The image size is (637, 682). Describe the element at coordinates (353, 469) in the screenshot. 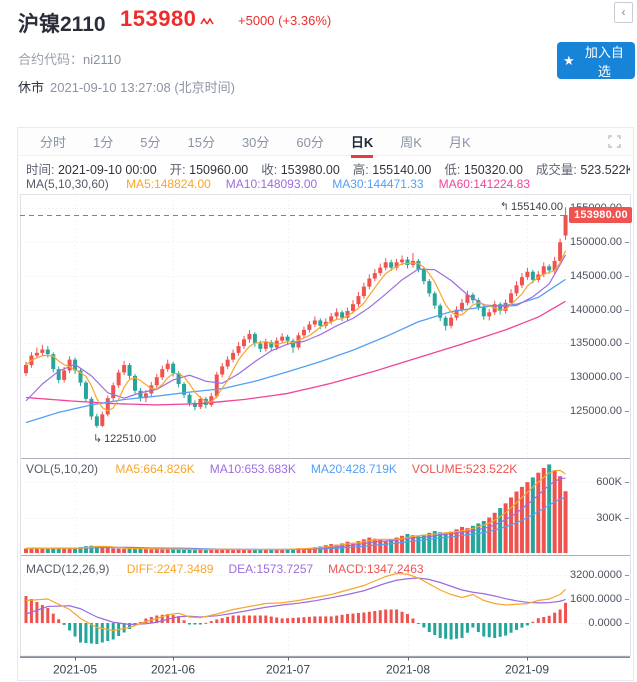

I see `vol-legend-item-2: MA20:428.719K` at that location.